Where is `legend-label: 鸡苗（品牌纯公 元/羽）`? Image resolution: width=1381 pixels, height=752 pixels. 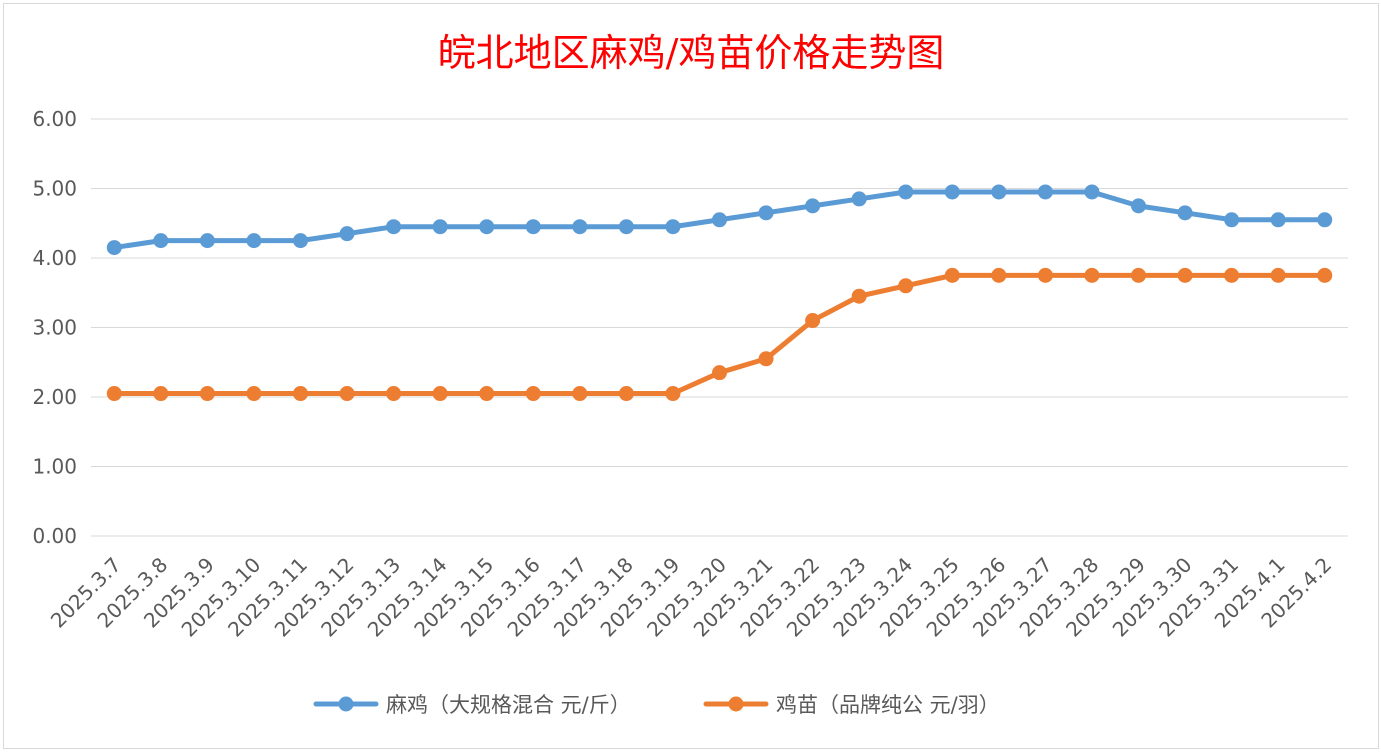 legend-label: 鸡苗（品牌纯公 元/羽） is located at coordinates (888, 705).